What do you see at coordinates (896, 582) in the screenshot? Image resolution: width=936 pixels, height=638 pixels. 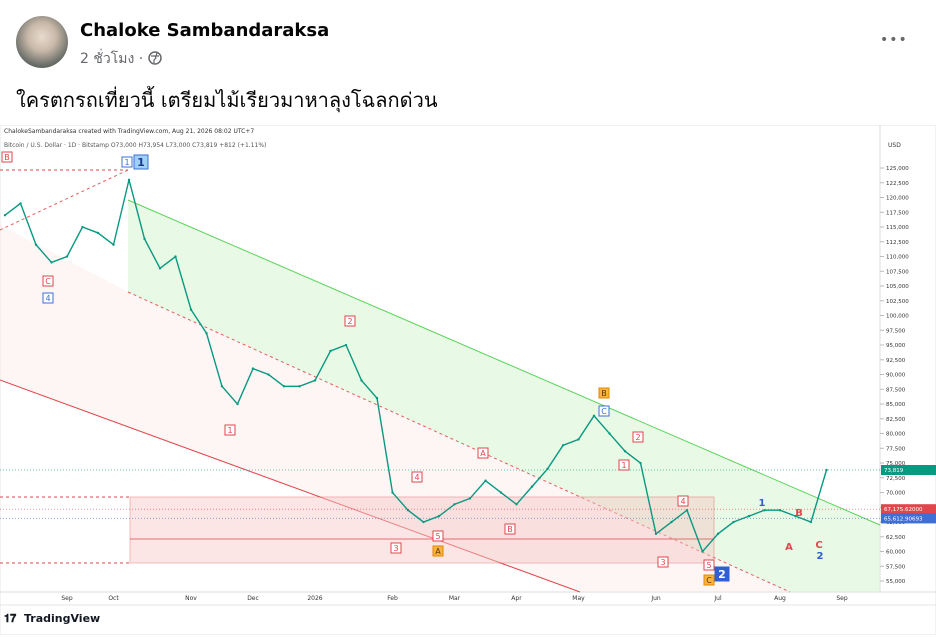 I see `y-tick-label: 55,000` at bounding box center [896, 582].